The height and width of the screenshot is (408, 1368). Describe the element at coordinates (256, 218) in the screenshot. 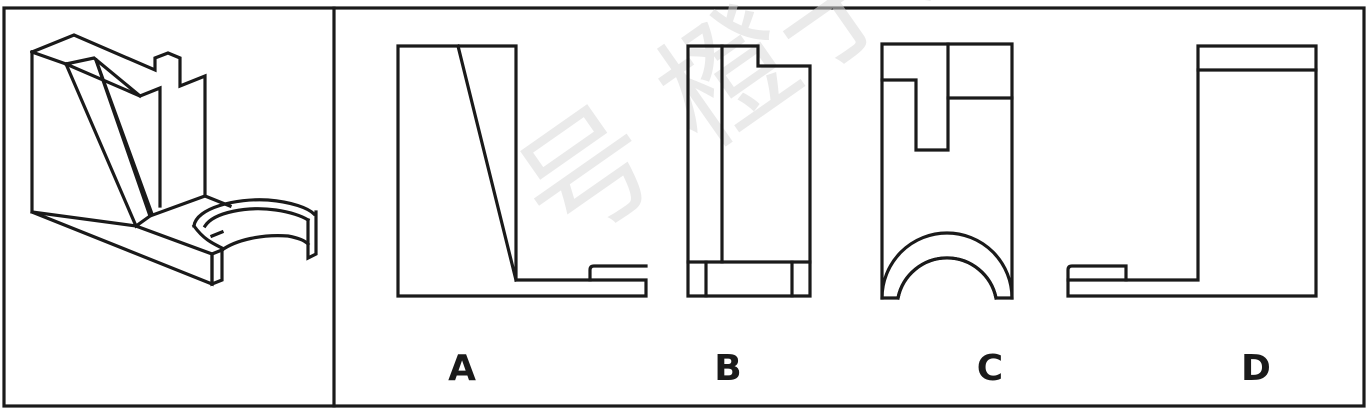

I see `arc-inner` at that location.